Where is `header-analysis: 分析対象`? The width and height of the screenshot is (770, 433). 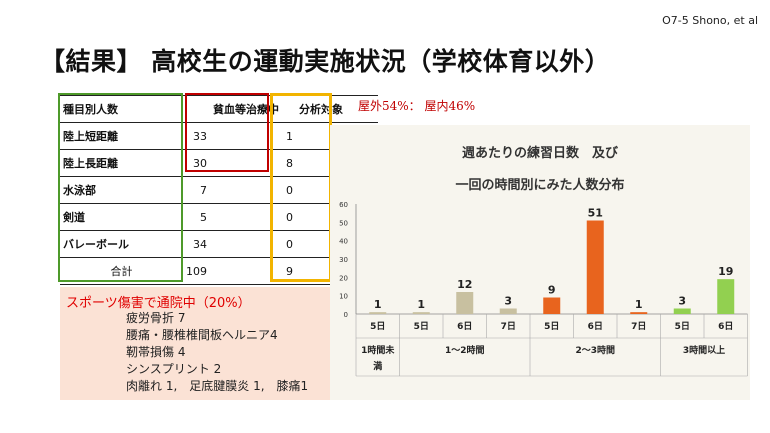 header-analysis: 分析対象 is located at coordinates (337, 109).